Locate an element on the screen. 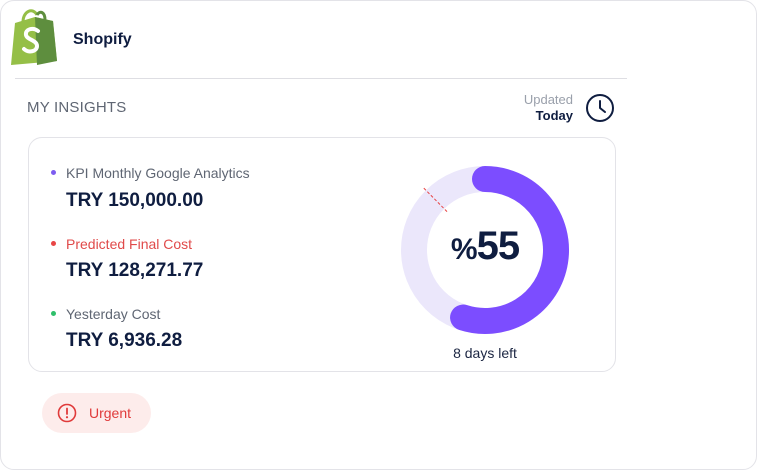  percent-sign: % is located at coordinates (464, 249).